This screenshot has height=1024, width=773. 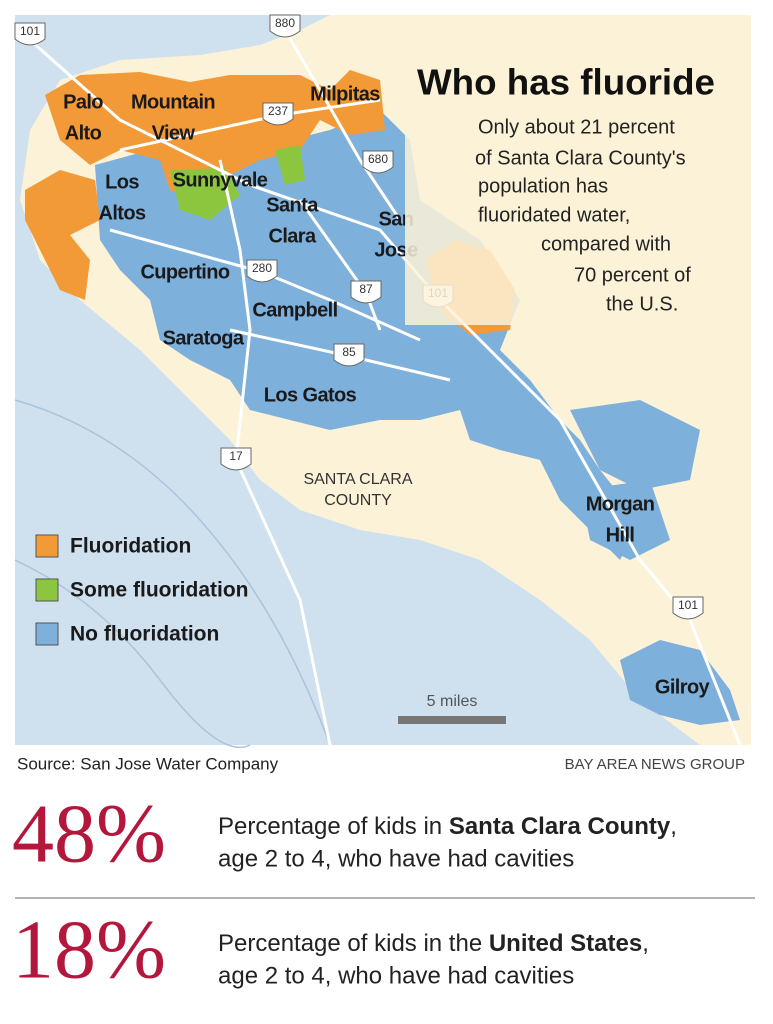 I want to click on description-line: Only about 21 percent, so click(x=576, y=127).